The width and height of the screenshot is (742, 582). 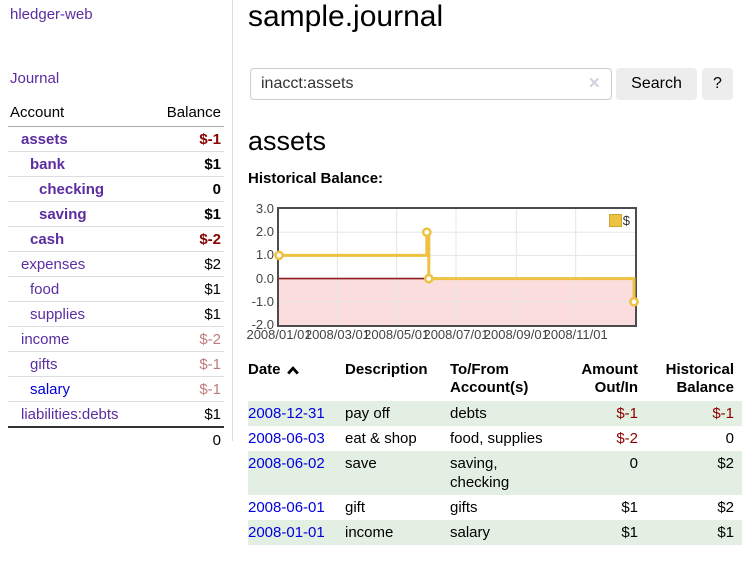 I want to click on chart-plot-svg, so click(x=456, y=267).